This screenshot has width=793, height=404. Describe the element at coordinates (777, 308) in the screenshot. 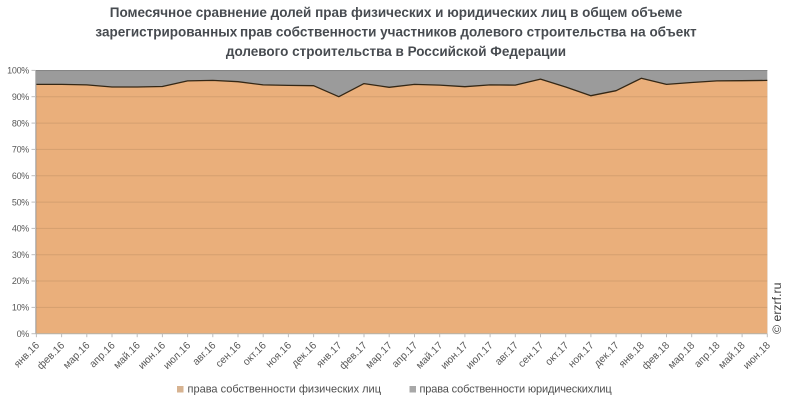

I see `svg-text: © erzrf.ru` at that location.